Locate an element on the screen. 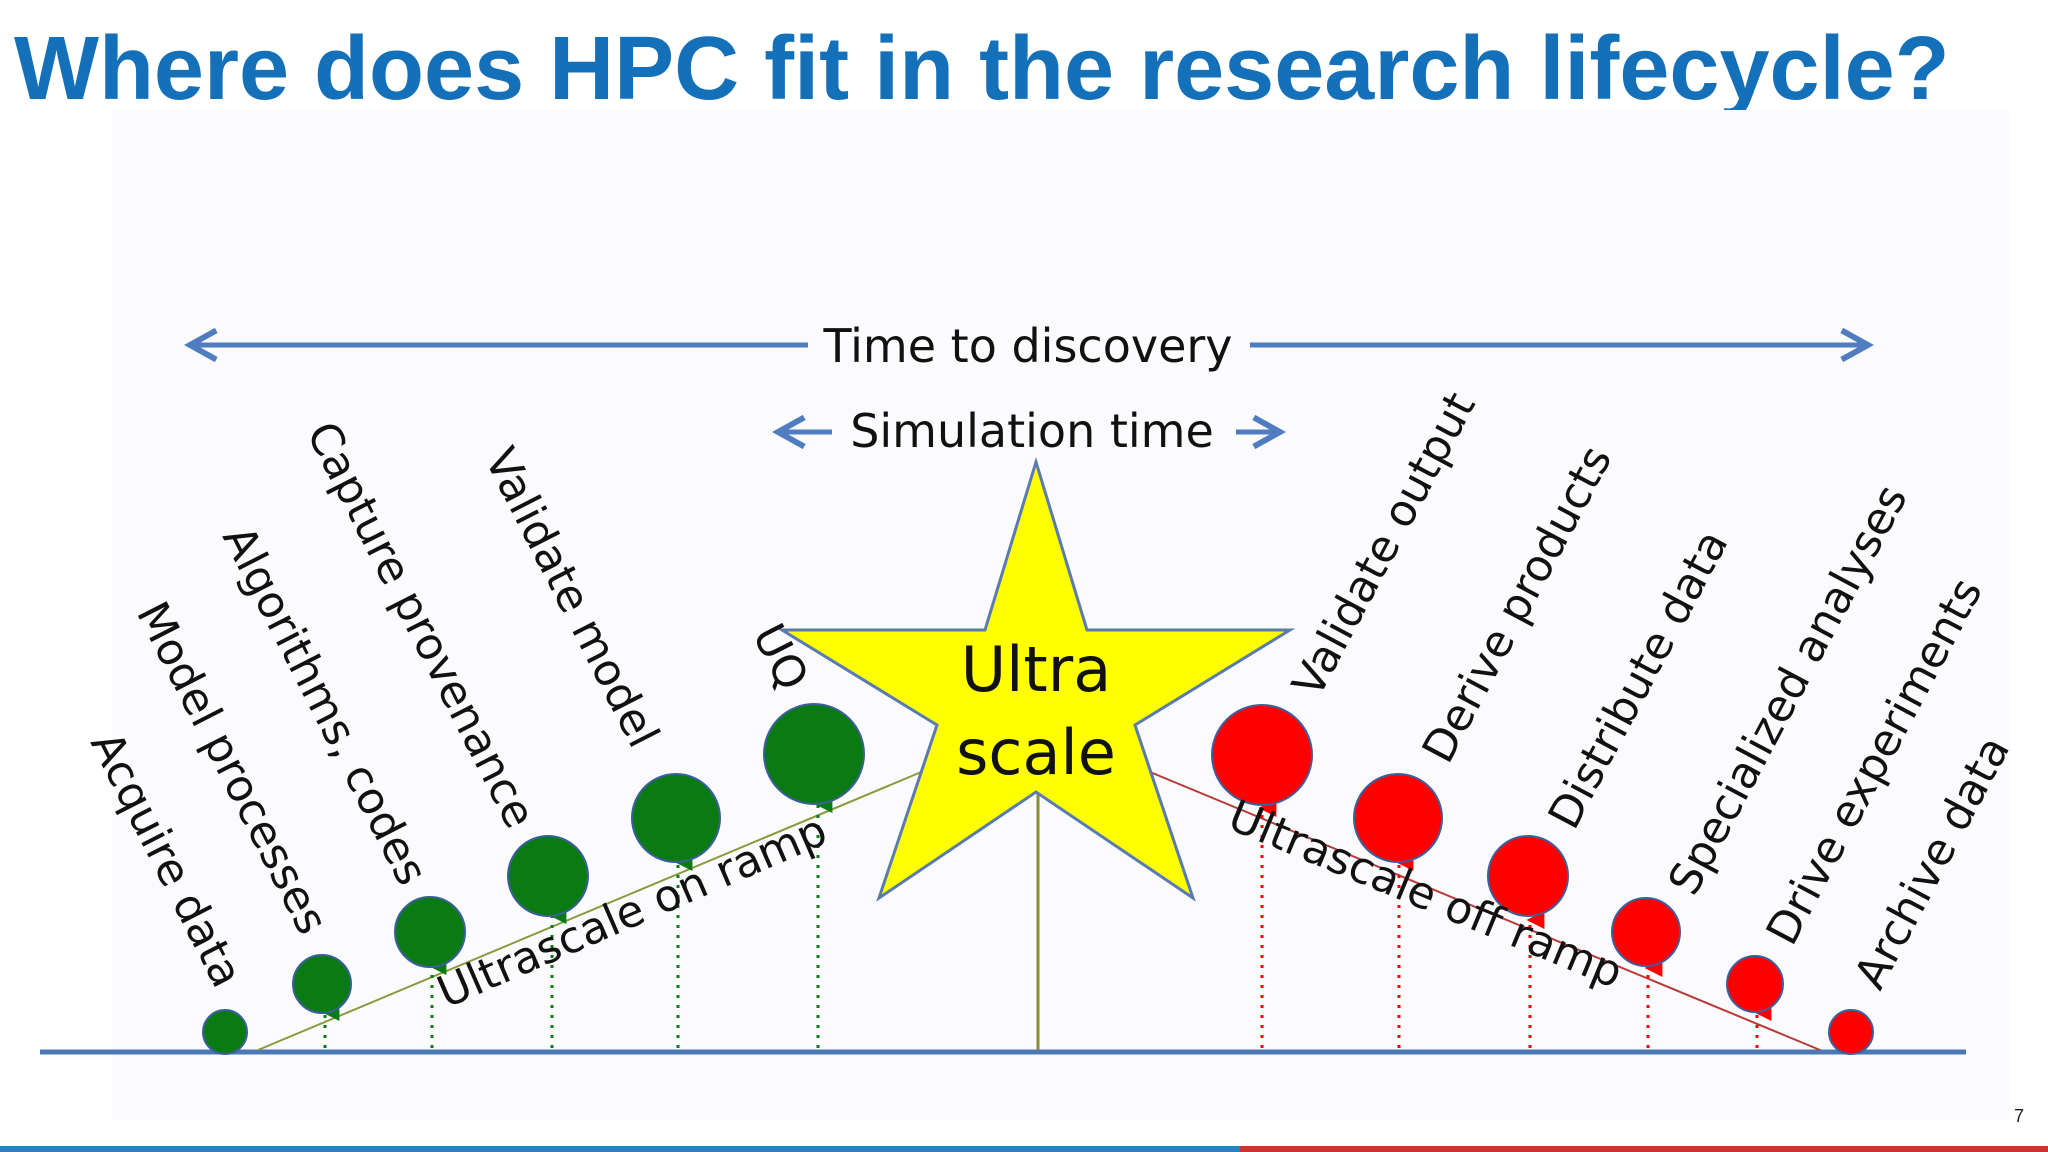  on-ramp-label: Ultrascale on ramp is located at coordinates (632, 912).